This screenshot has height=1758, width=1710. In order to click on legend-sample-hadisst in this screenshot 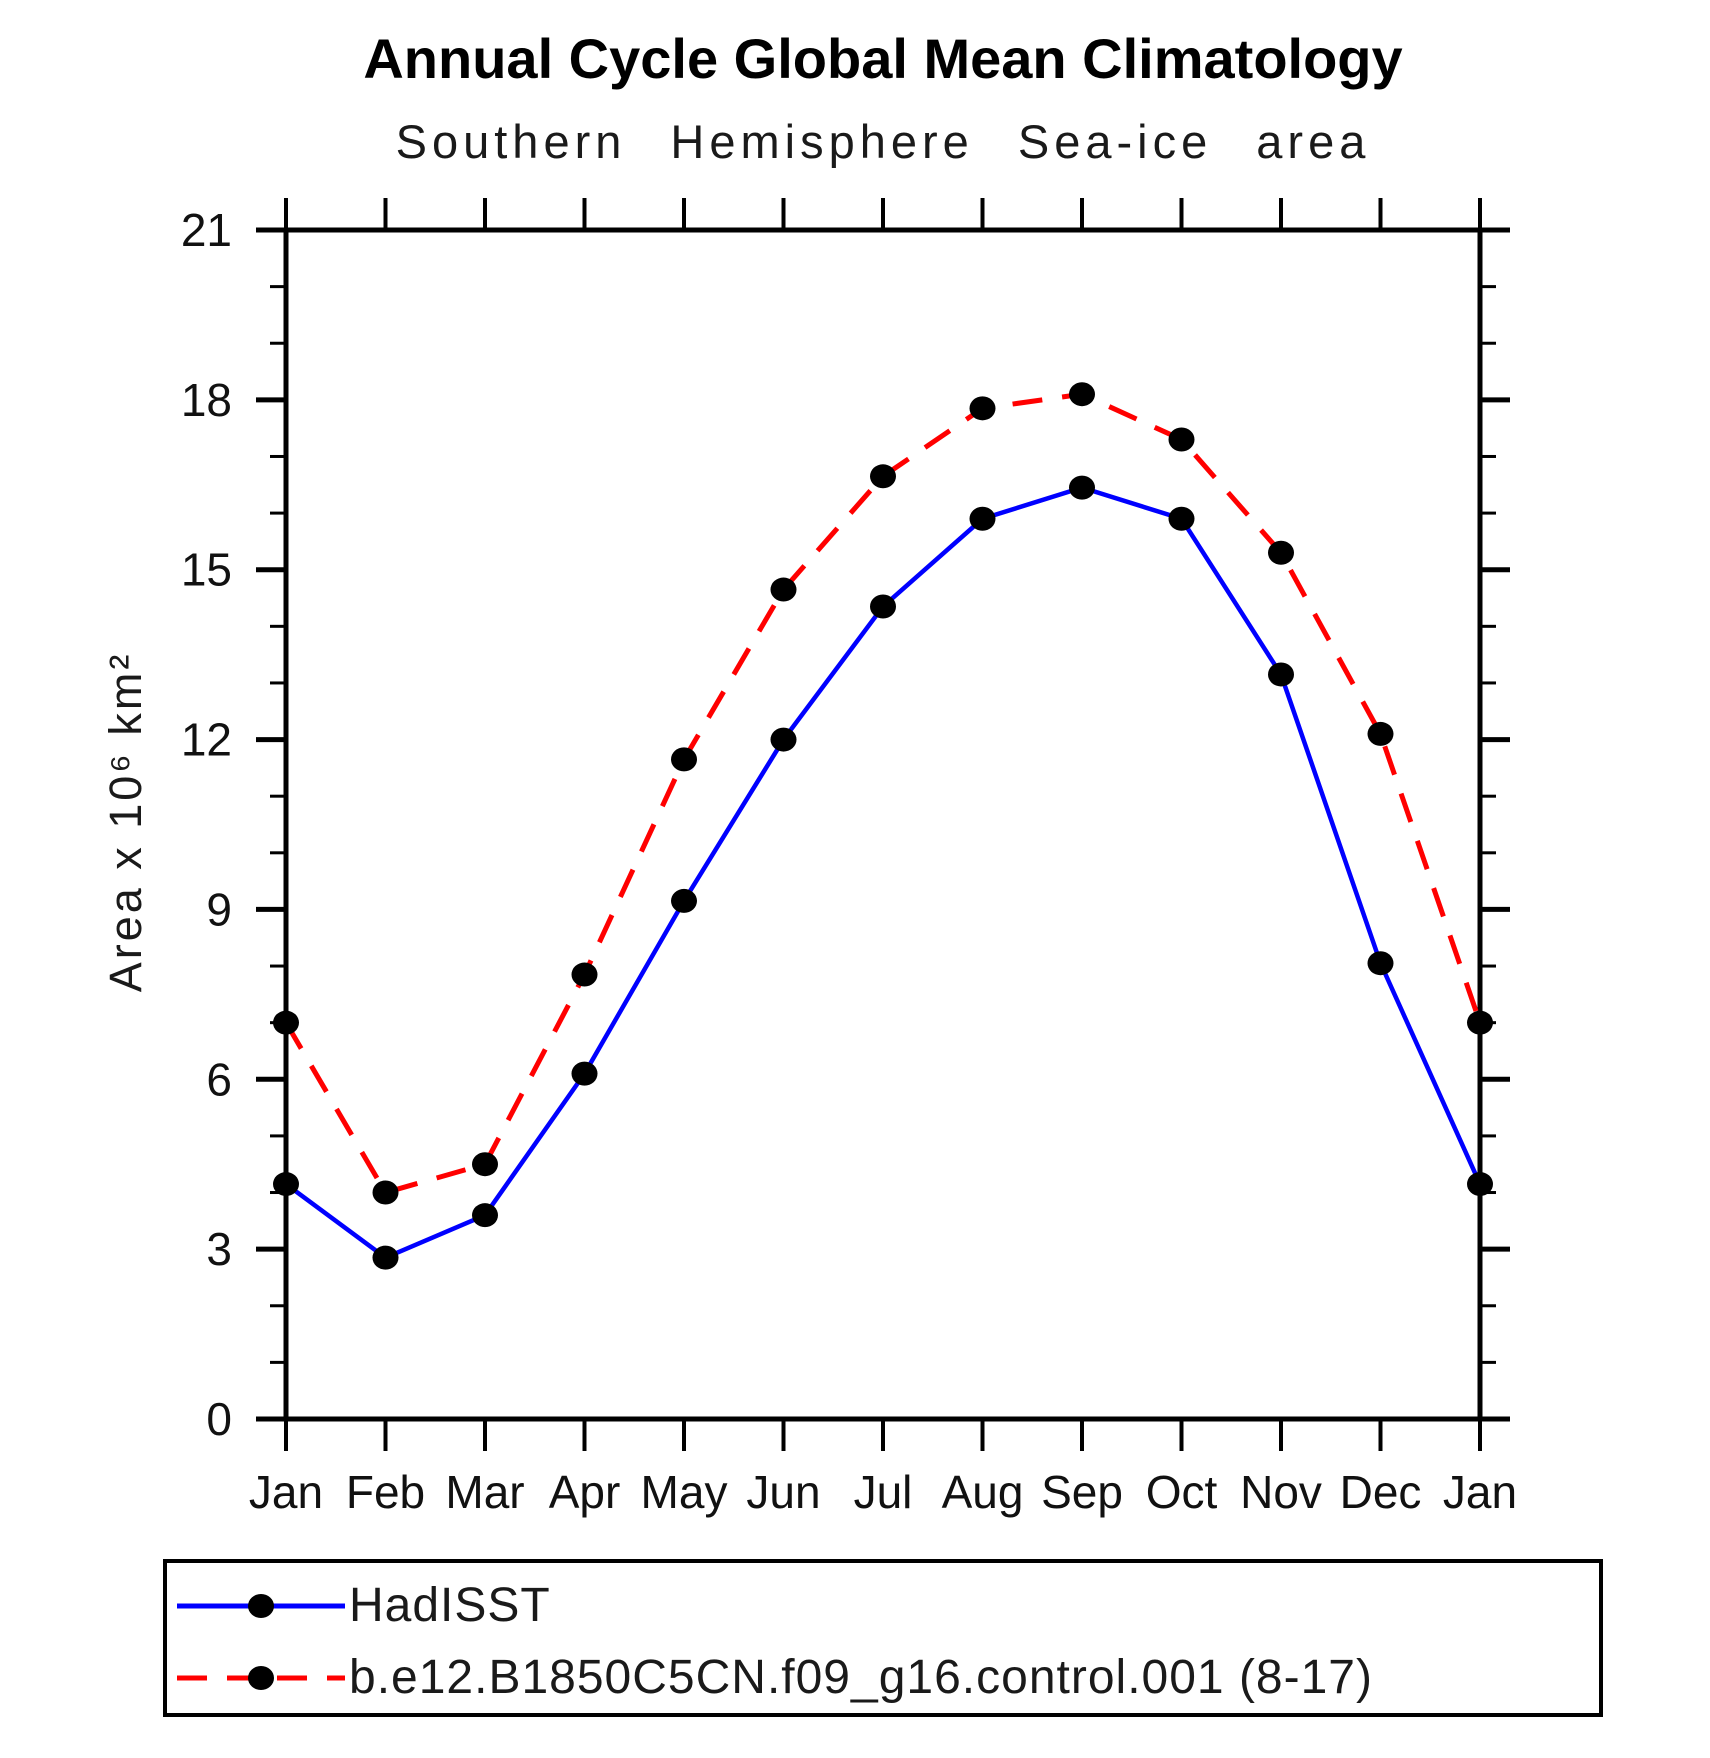, I will do `click(261, 1606)`.